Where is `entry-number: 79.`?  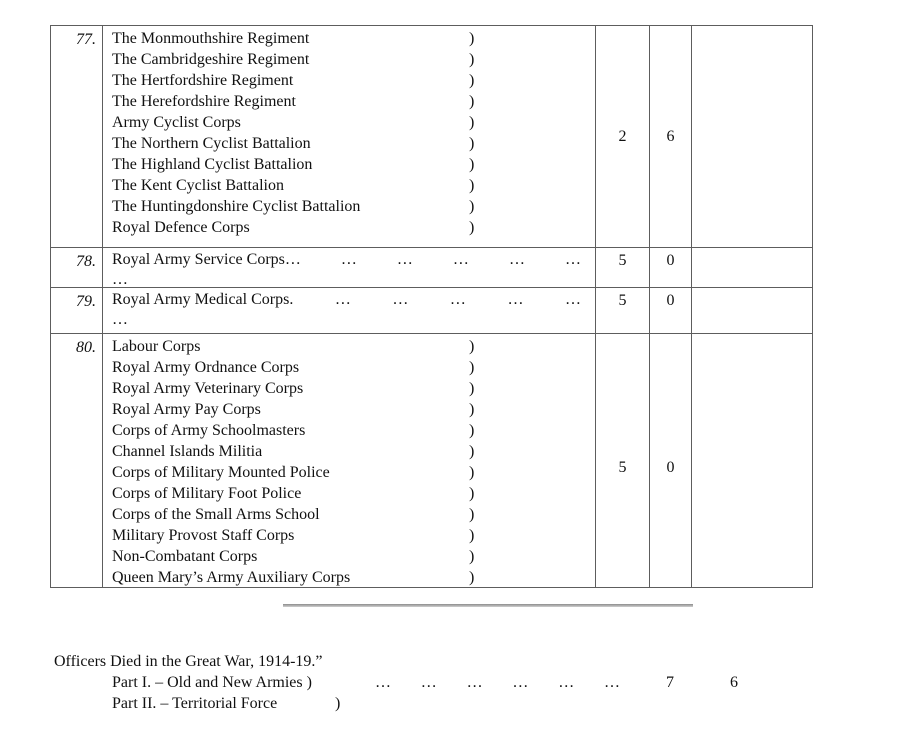
entry-number: 79. is located at coordinates (77, 311).